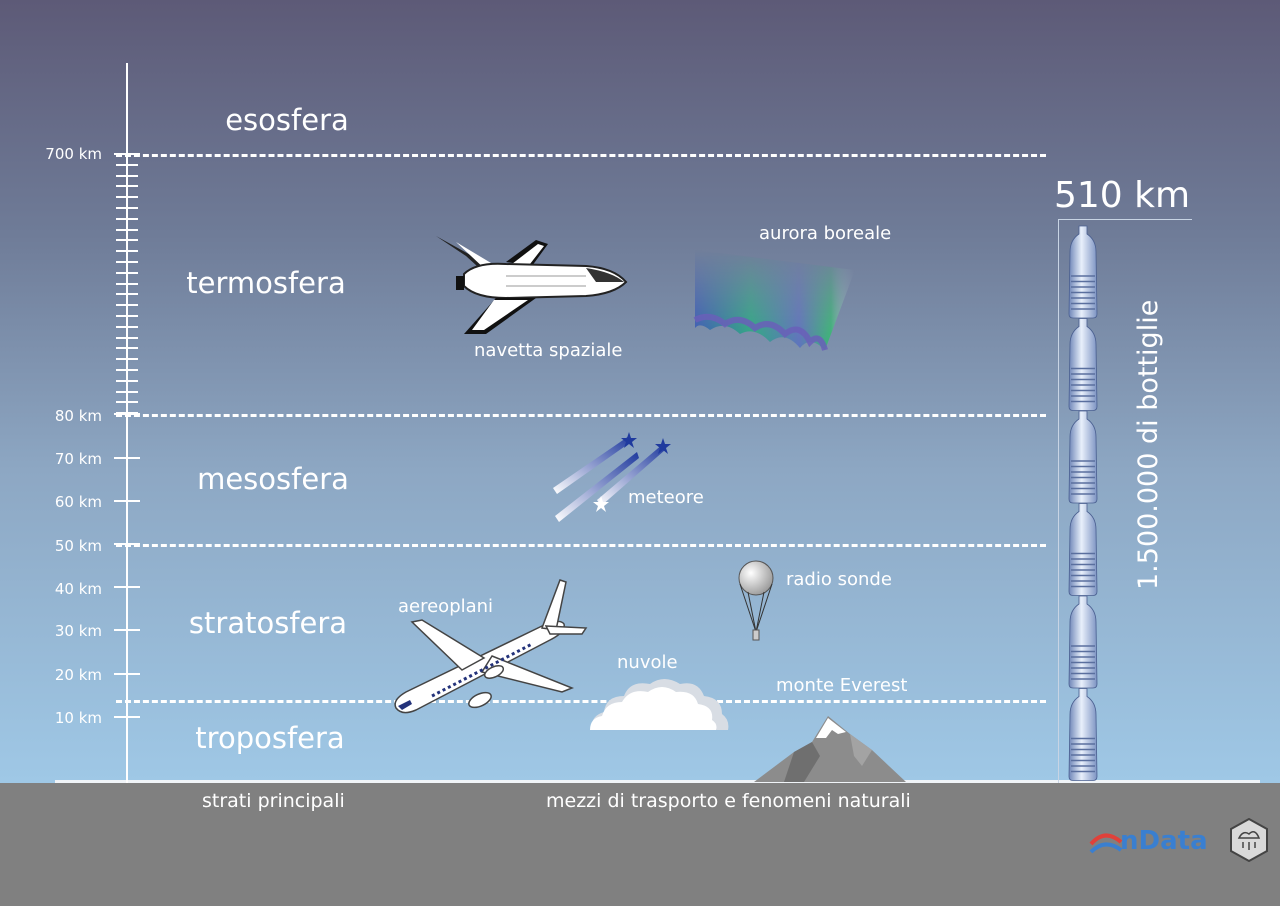  Describe the element at coordinates (1125, 219) in the screenshot. I see `bottle-bracket-top` at that location.